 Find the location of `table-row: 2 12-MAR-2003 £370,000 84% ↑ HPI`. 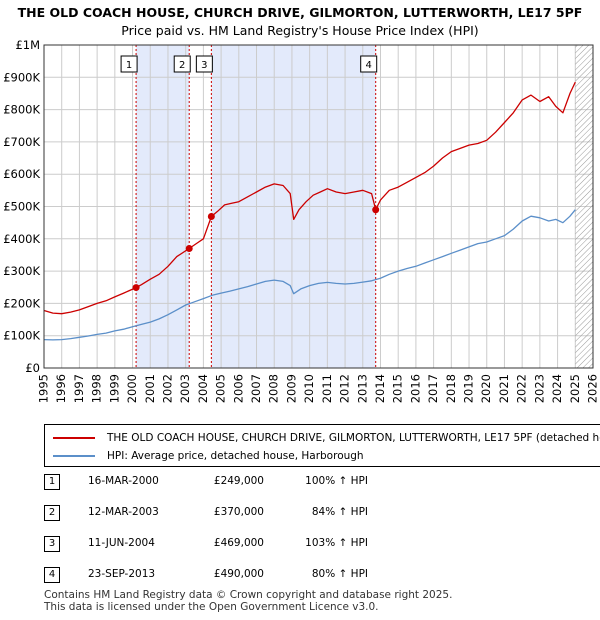

table-row: 2 12-MAR-2003 £370,000 84% ↑ HPI is located at coordinates (244, 515).